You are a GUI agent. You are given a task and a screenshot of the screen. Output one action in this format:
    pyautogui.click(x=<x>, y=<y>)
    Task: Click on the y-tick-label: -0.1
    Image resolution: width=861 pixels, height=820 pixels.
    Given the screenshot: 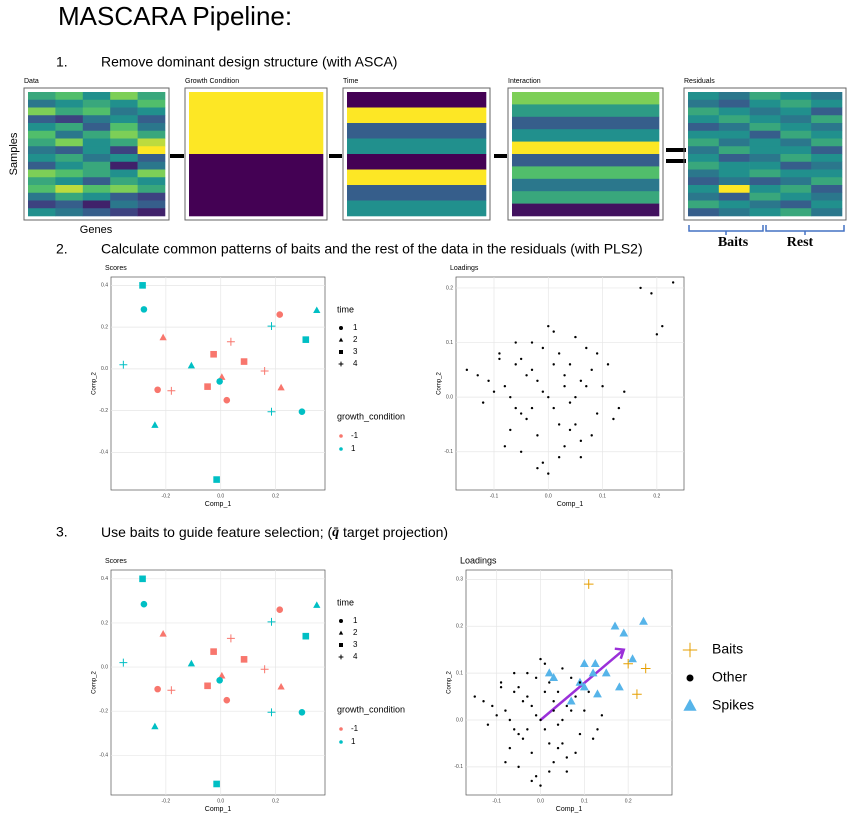 What is the action you would take?
    pyautogui.click(x=448, y=452)
    